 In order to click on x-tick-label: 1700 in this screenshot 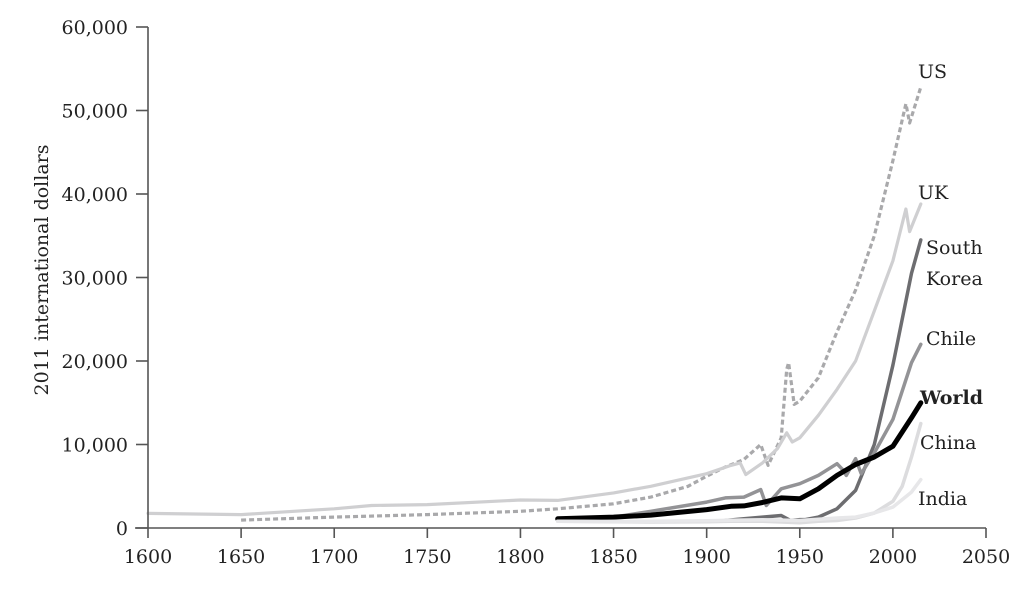, I will do `click(334, 557)`.